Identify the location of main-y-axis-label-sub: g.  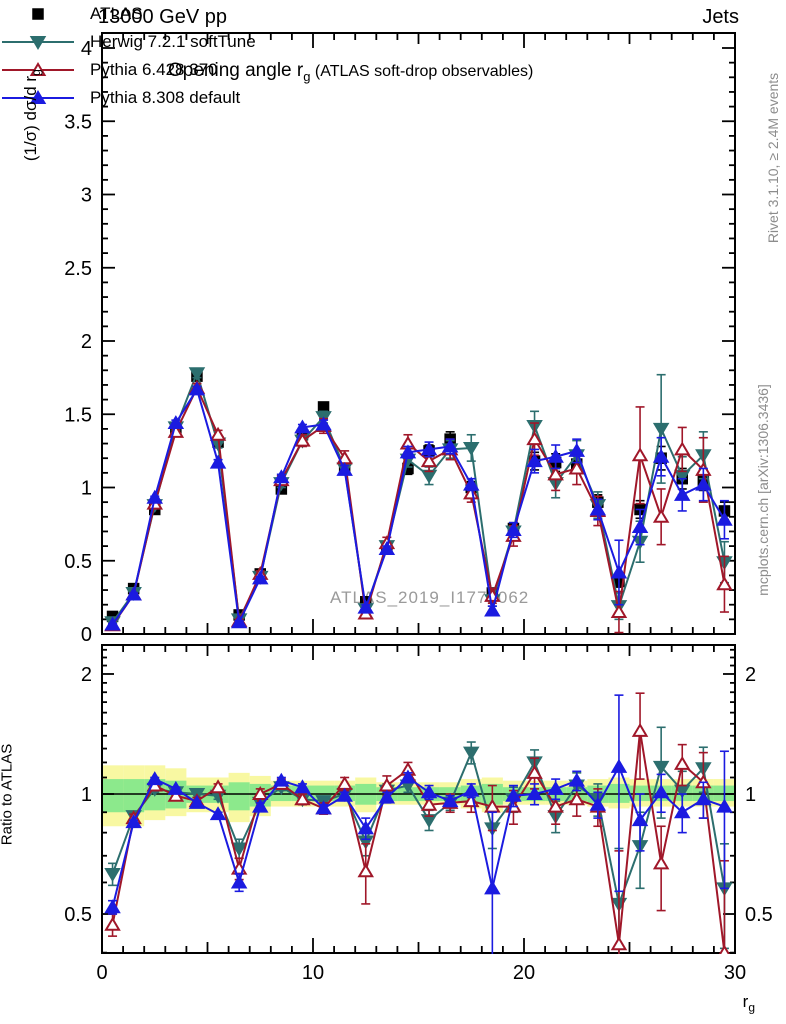
(36, 72).